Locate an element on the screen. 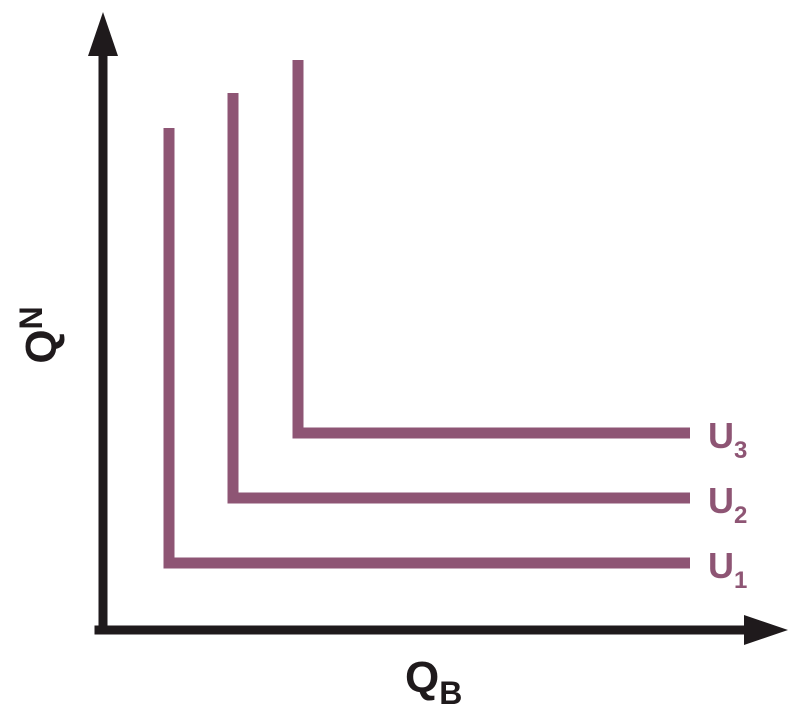  curve-label-u3: U3 is located at coordinates (727, 439).